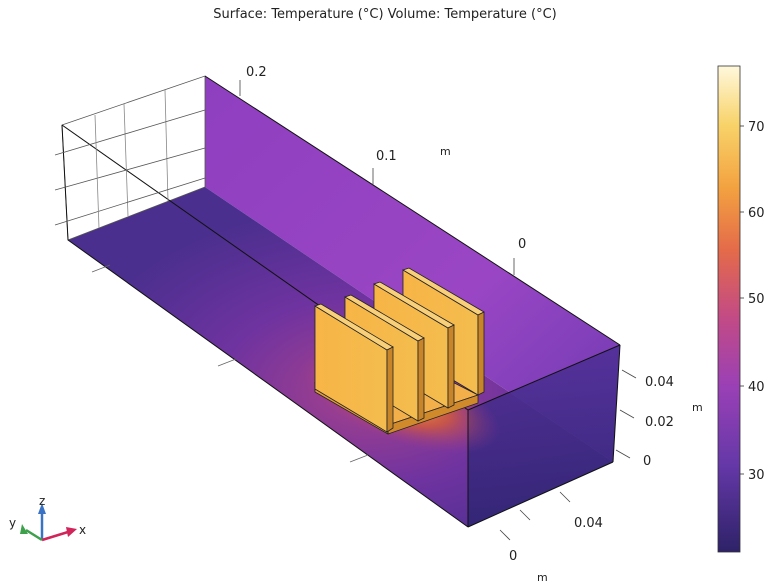  What do you see at coordinates (756, 213) in the screenshot?
I see `colorbar-tick: 60` at bounding box center [756, 213].